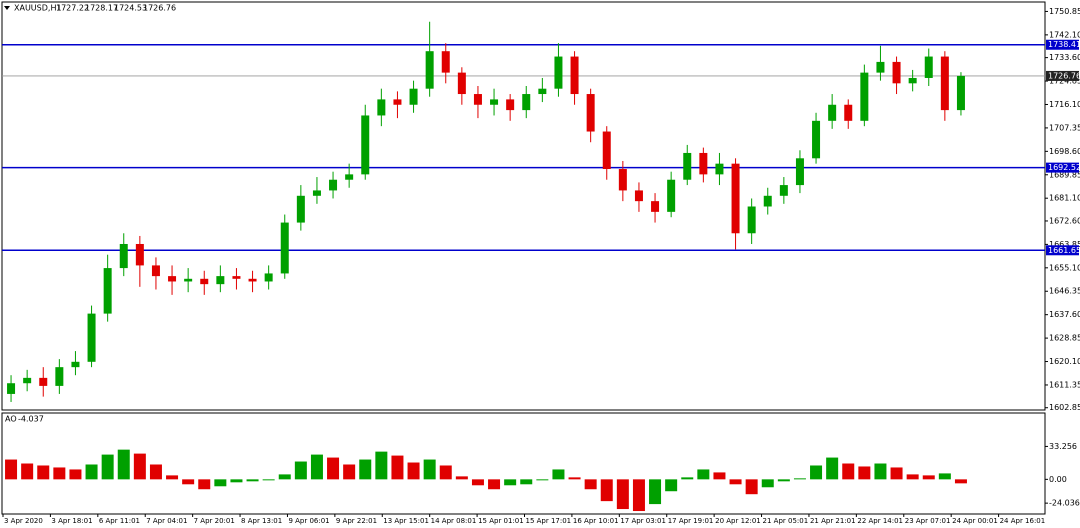 The height and width of the screenshot is (528, 1080). What do you see at coordinates (119, 521) in the screenshot?
I see `x-tick-label: 6 Apr 11:01` at bounding box center [119, 521].